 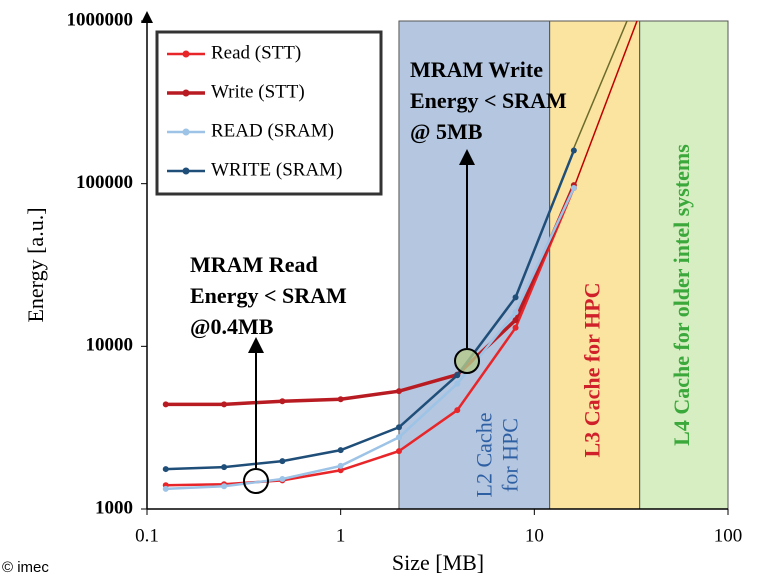 What do you see at coordinates (147, 535) in the screenshot?
I see `x-tick-label: 0.1` at bounding box center [147, 535].